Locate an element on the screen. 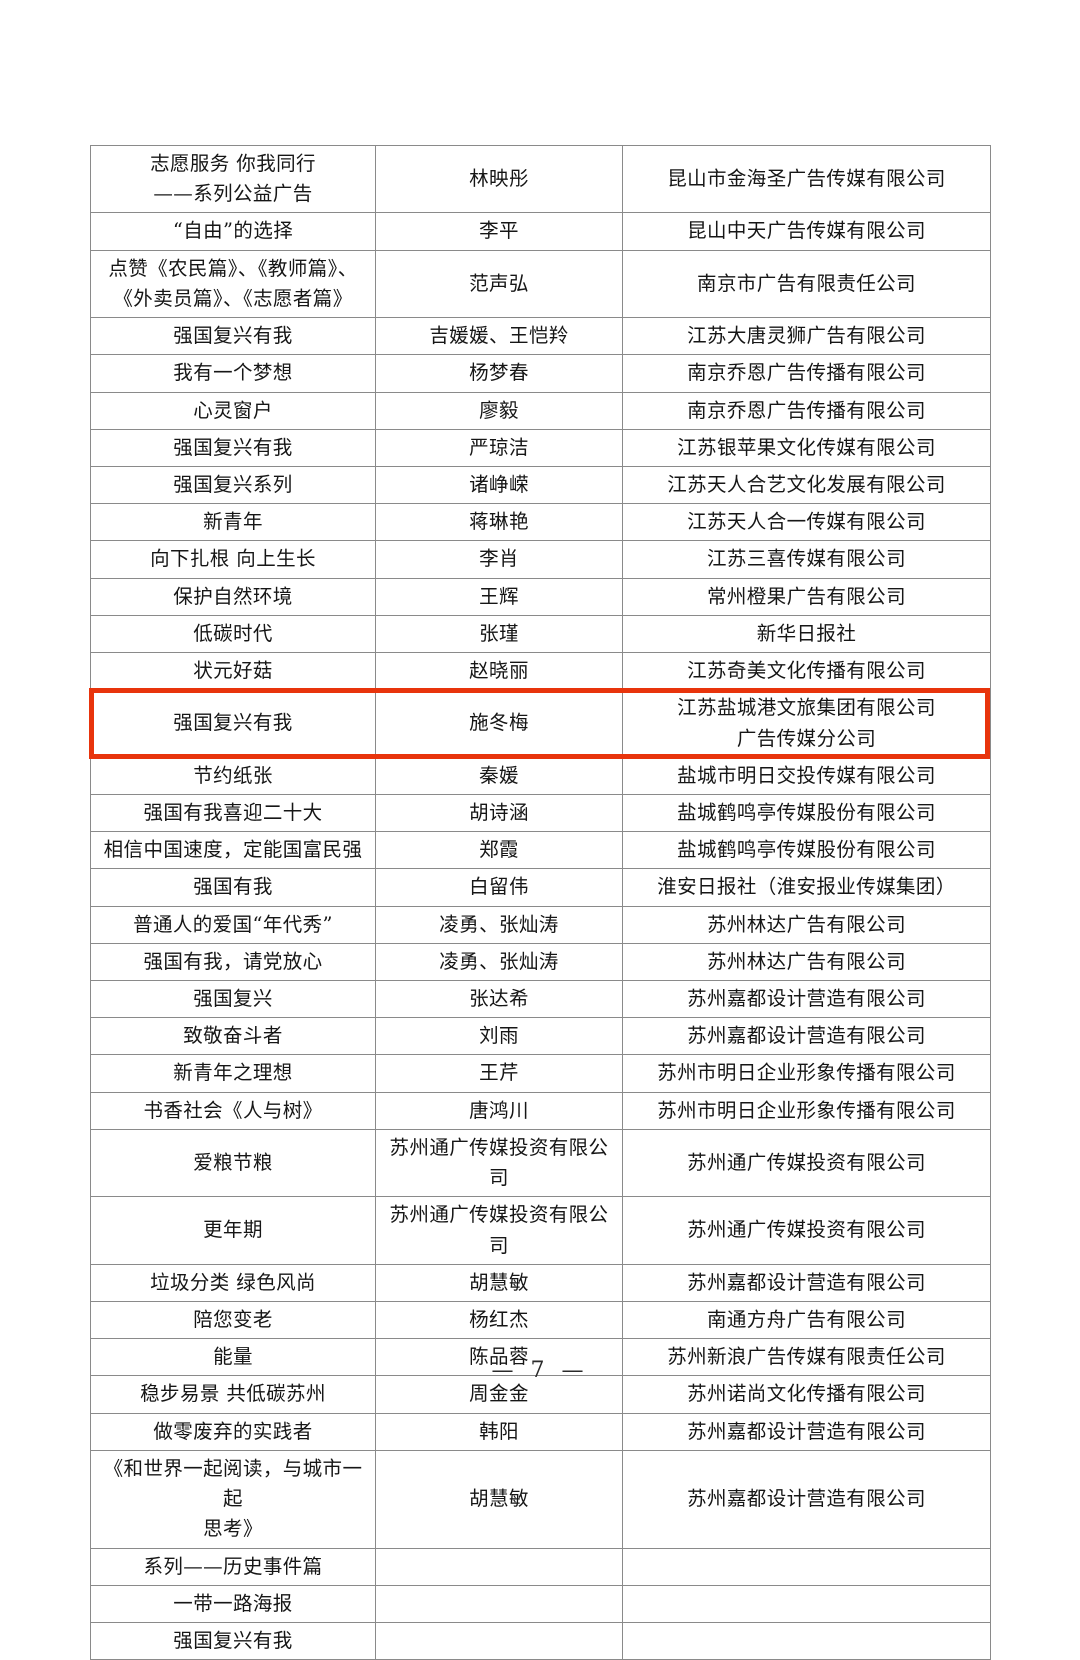 This screenshot has height=1660, width=1080. cell-author: 韩阳 is located at coordinates (499, 1431).